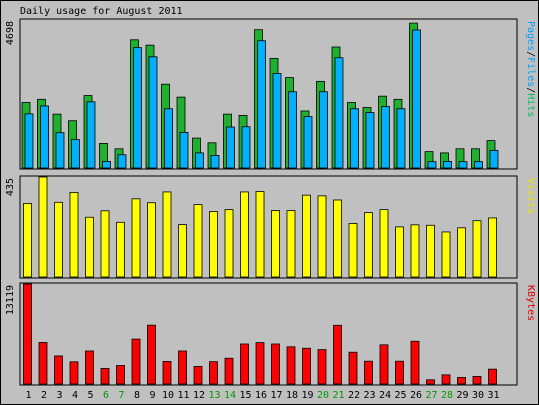 The height and width of the screenshot is (405, 539). What do you see at coordinates (245, 395) in the screenshot?
I see `x-tick-label: 15` at bounding box center [245, 395].